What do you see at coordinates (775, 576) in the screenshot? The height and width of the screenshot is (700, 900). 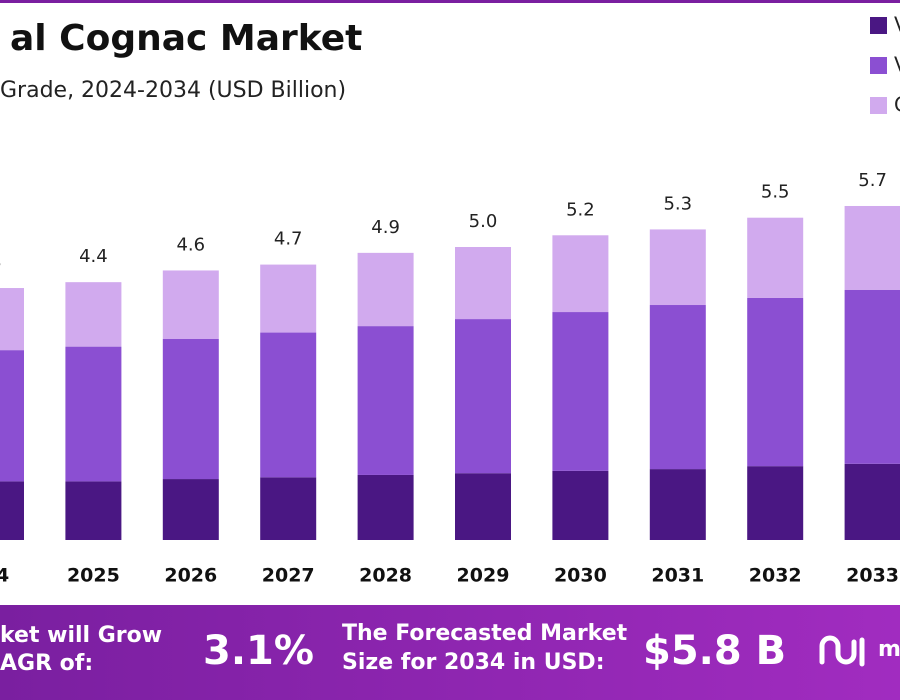 I see `x-tick-label: 2032` at bounding box center [775, 576].